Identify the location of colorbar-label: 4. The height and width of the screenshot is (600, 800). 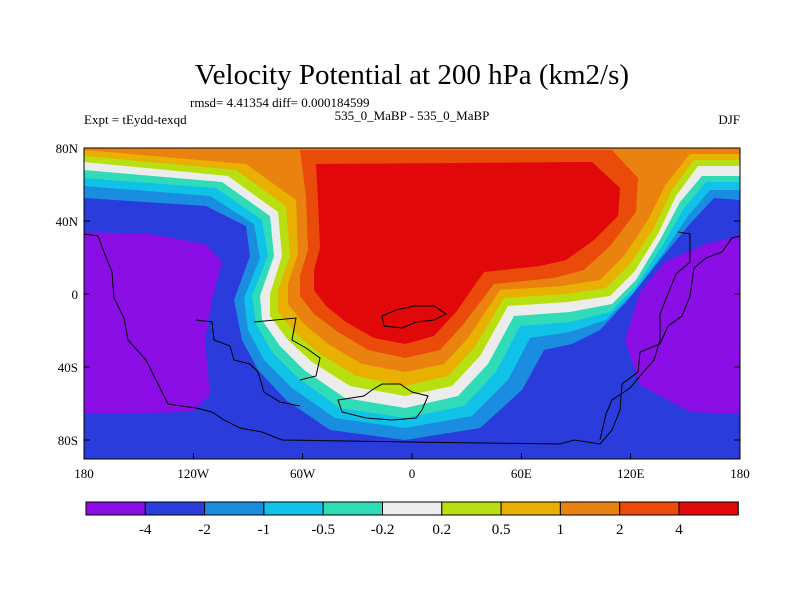
(679, 530).